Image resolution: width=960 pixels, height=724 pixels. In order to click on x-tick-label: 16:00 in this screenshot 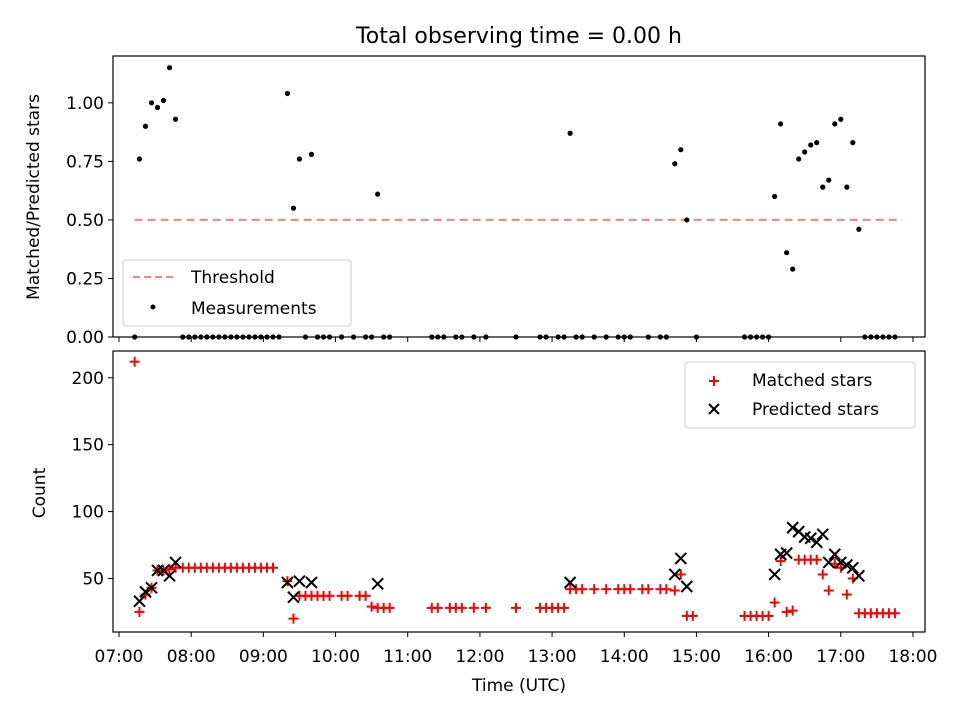, I will do `click(768, 657)`.